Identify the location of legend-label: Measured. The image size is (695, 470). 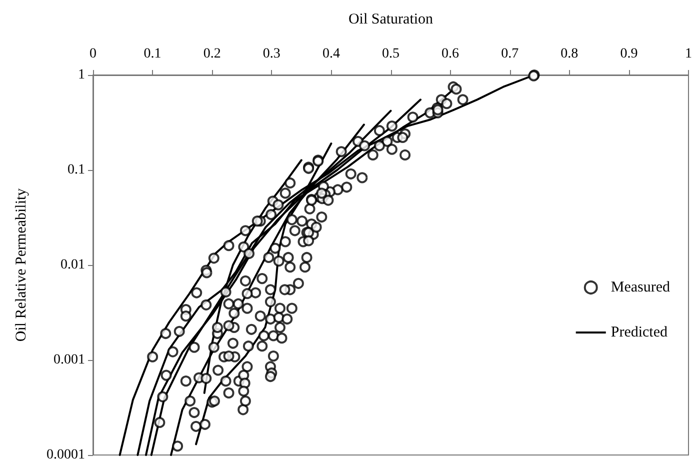
(640, 288).